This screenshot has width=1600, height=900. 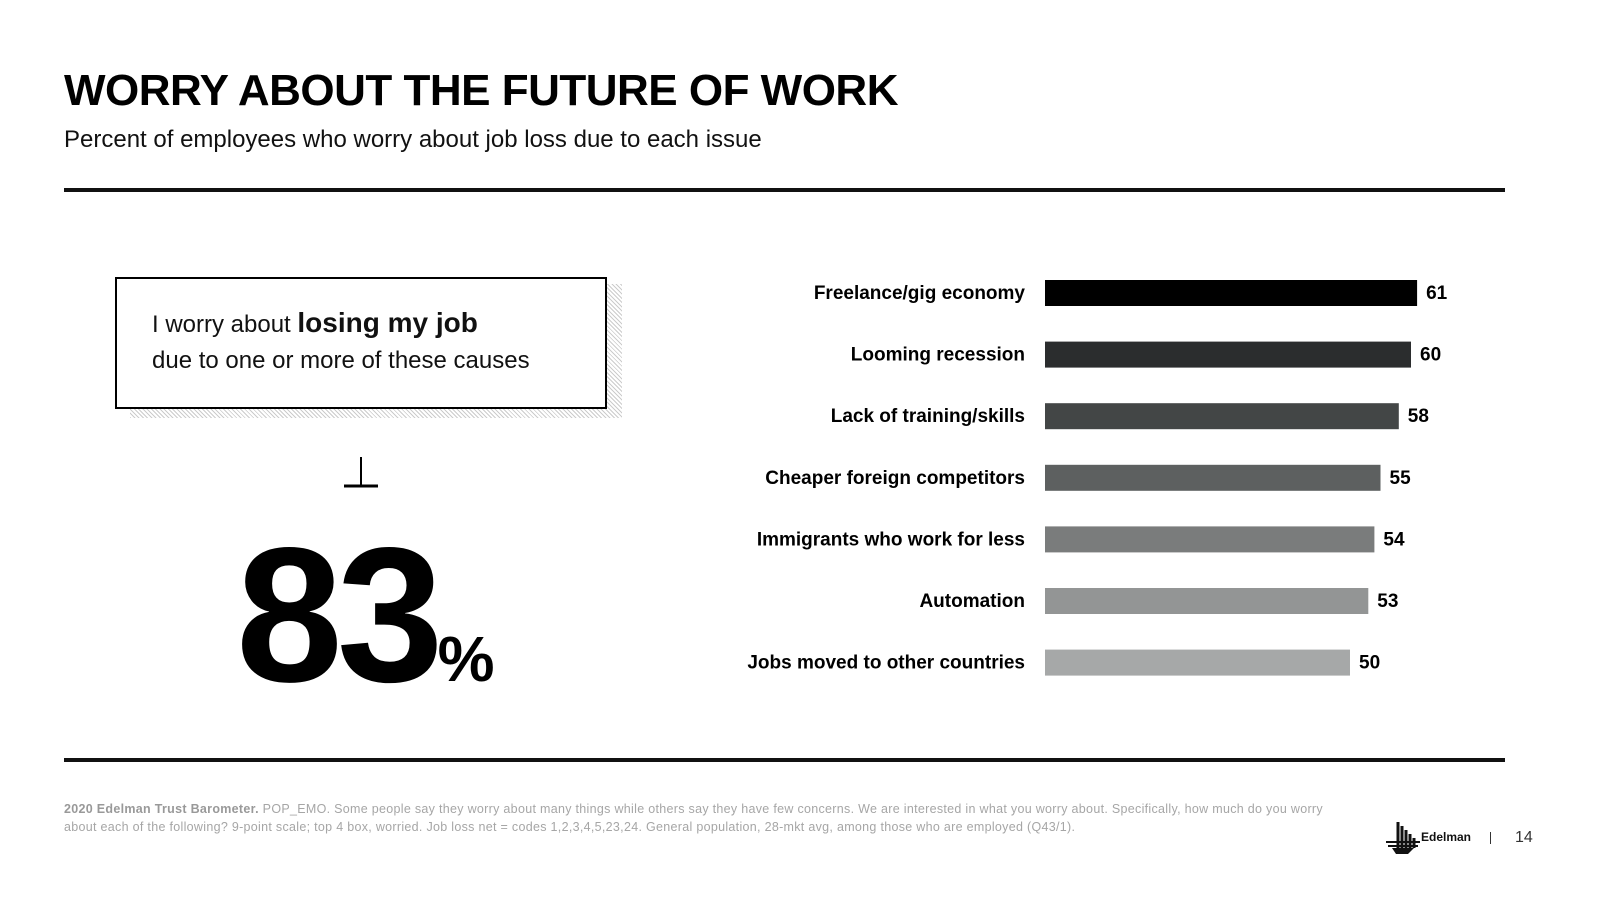 I want to click on value-label: 58, so click(x=1418, y=416).